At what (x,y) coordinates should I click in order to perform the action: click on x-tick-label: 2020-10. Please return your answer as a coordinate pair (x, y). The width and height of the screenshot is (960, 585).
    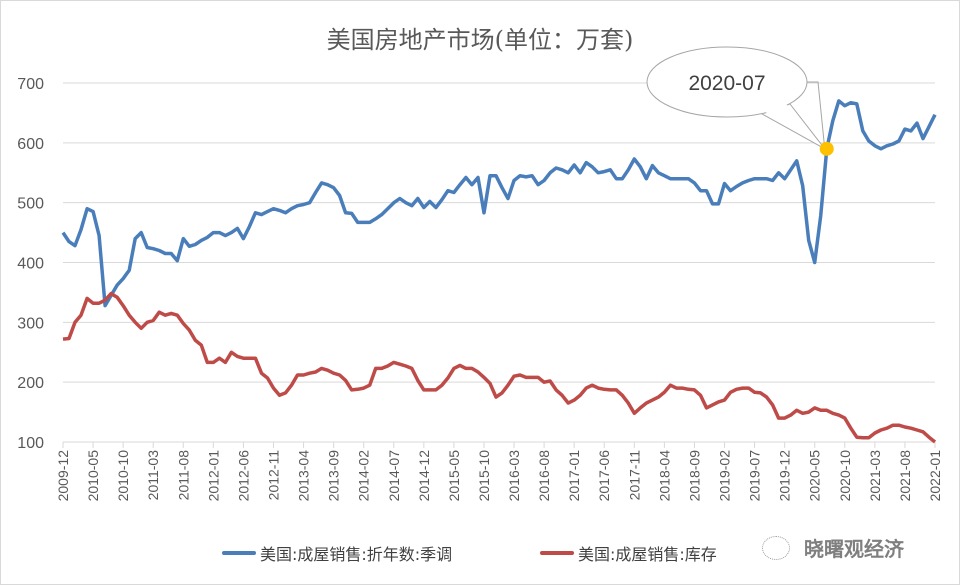
    Looking at the image, I should click on (845, 476).